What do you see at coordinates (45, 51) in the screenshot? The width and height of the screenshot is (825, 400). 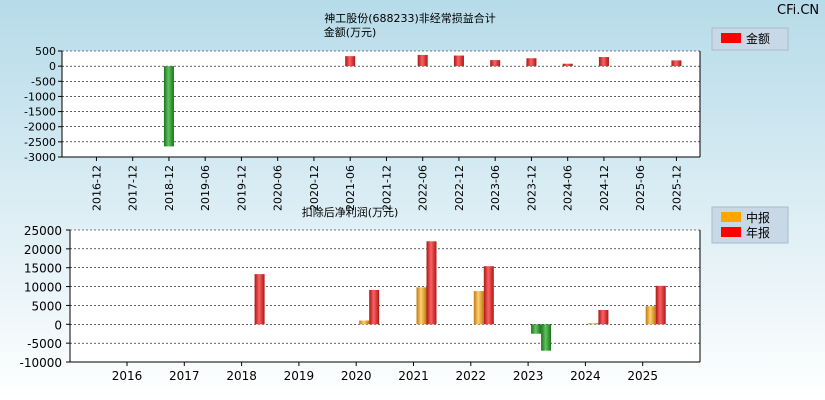 I see `chart1-ytick-label: 500` at bounding box center [45, 51].